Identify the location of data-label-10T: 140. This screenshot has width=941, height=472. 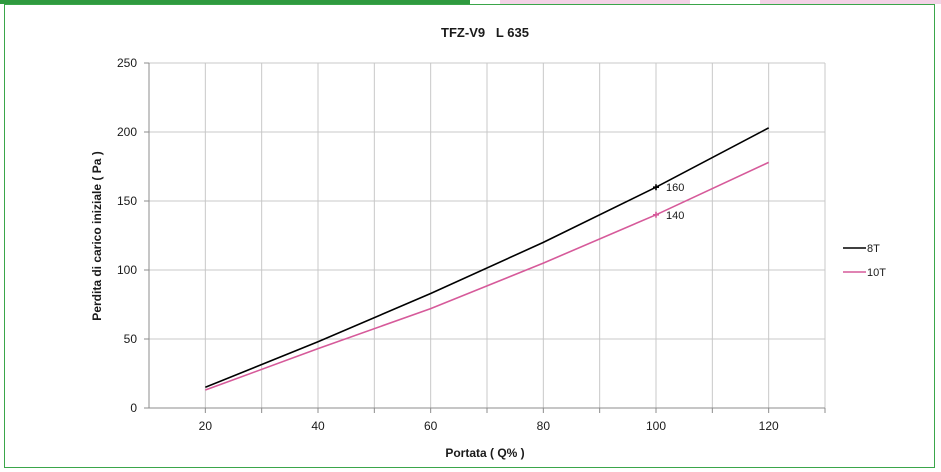
(675, 216).